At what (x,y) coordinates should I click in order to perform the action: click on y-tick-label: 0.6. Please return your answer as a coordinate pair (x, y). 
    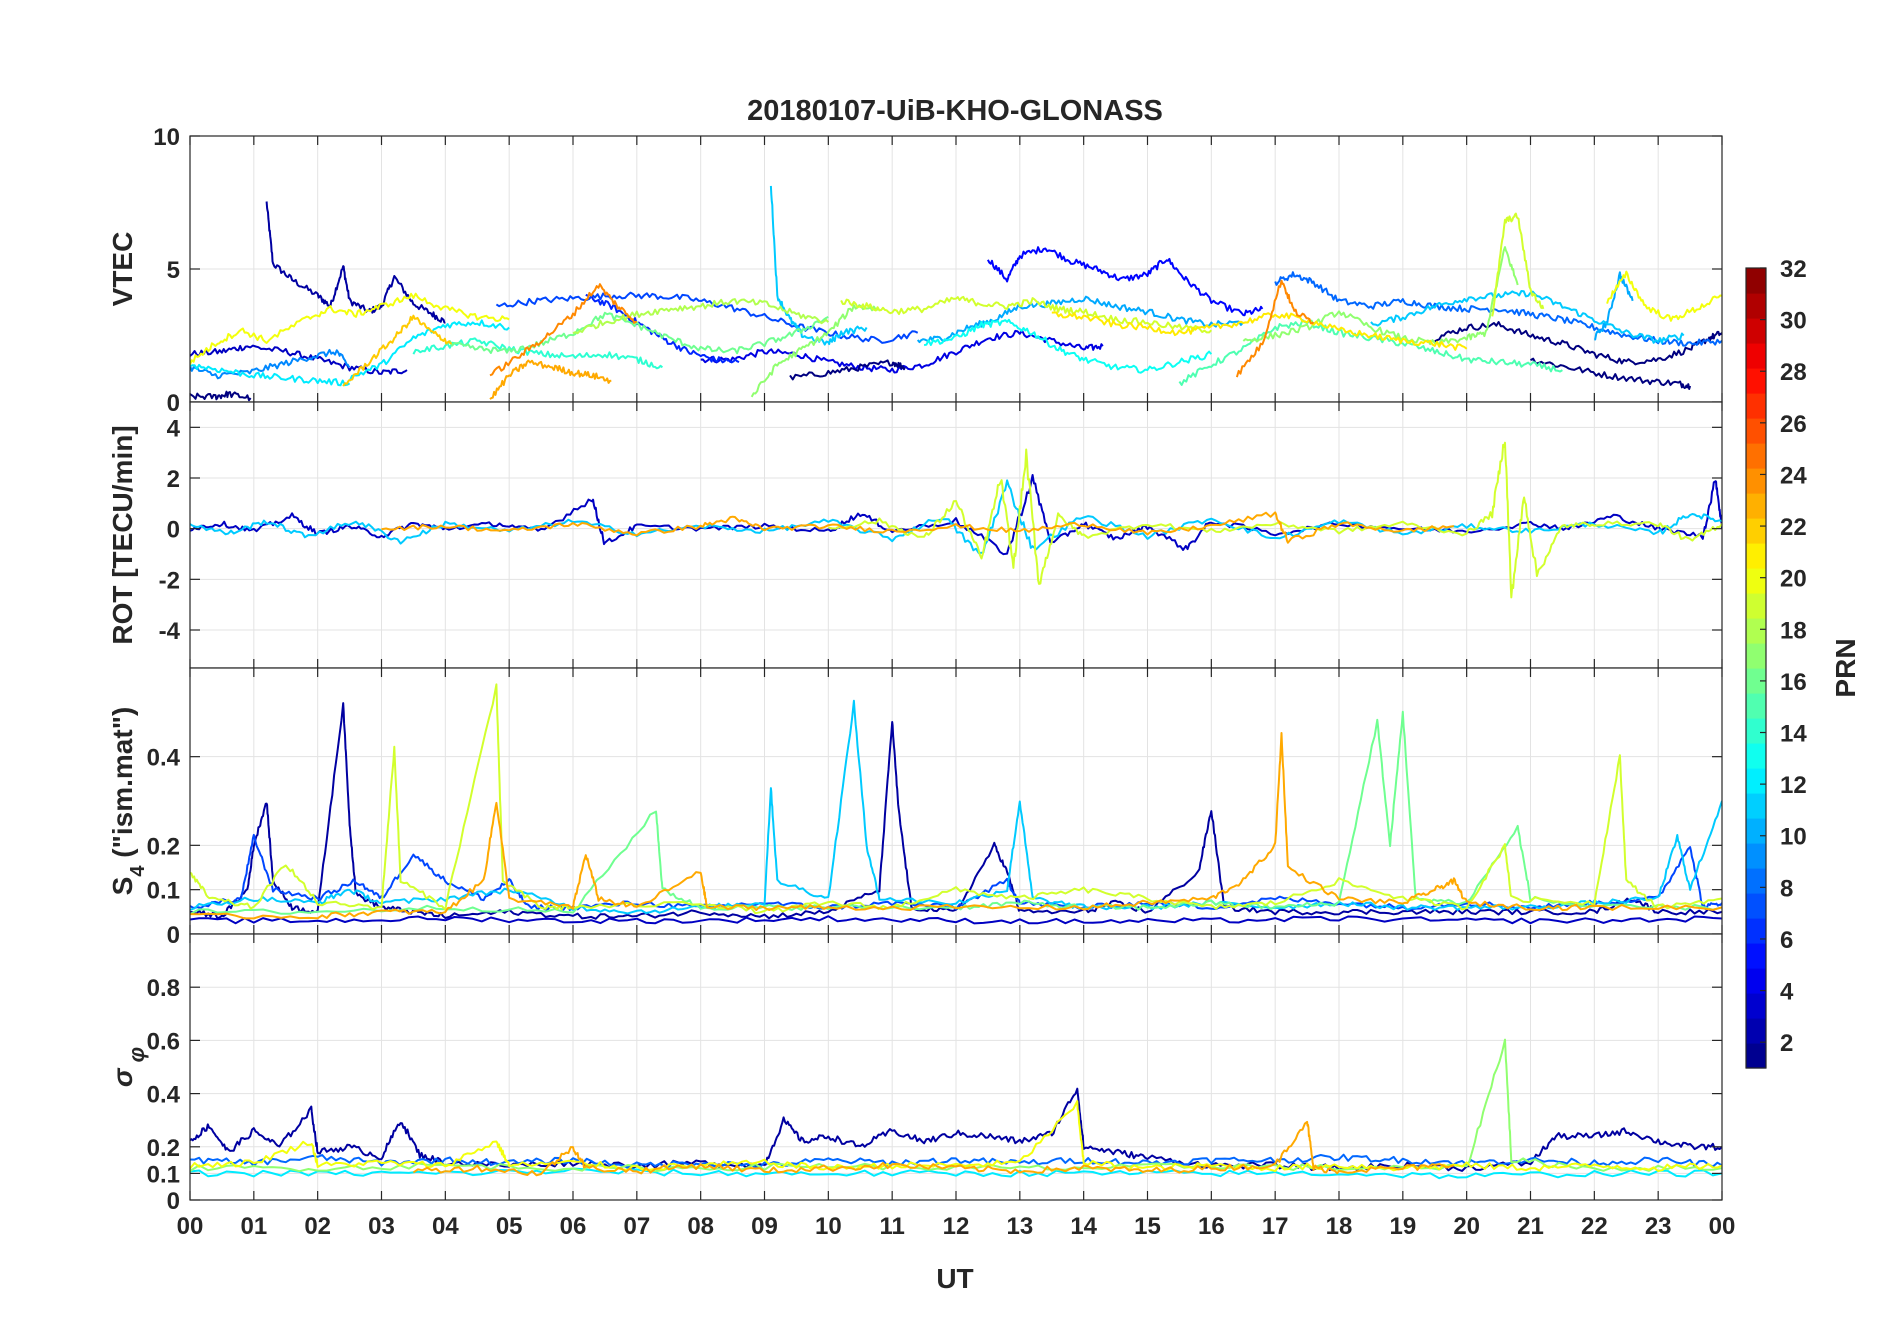
    Looking at the image, I should click on (163, 1041).